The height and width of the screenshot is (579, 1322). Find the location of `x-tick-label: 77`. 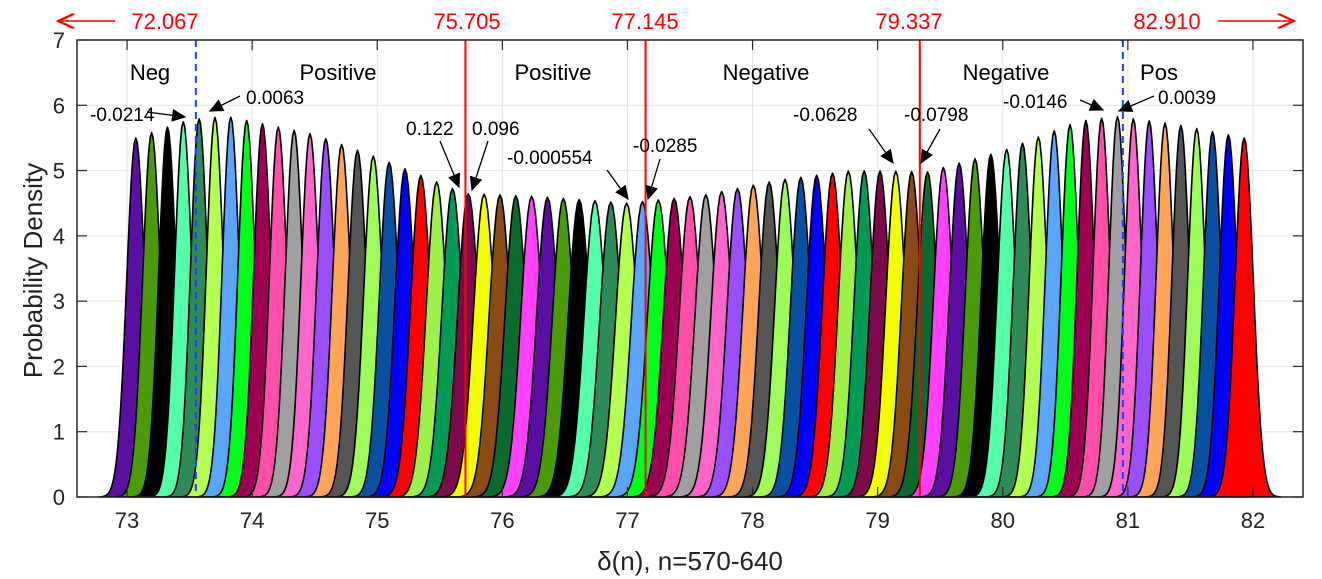

x-tick-label: 77 is located at coordinates (627, 520).